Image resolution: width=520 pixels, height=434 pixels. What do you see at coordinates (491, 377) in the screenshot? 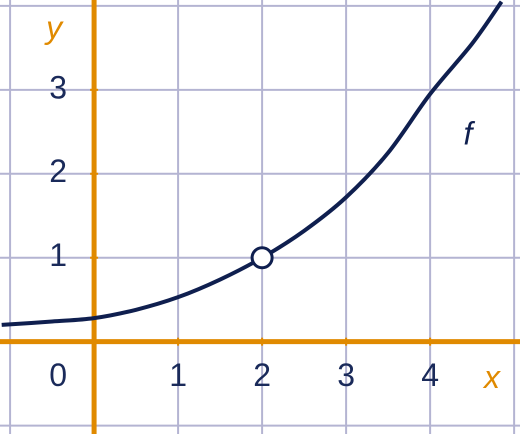
I see `x-axis-label: x` at bounding box center [491, 377].